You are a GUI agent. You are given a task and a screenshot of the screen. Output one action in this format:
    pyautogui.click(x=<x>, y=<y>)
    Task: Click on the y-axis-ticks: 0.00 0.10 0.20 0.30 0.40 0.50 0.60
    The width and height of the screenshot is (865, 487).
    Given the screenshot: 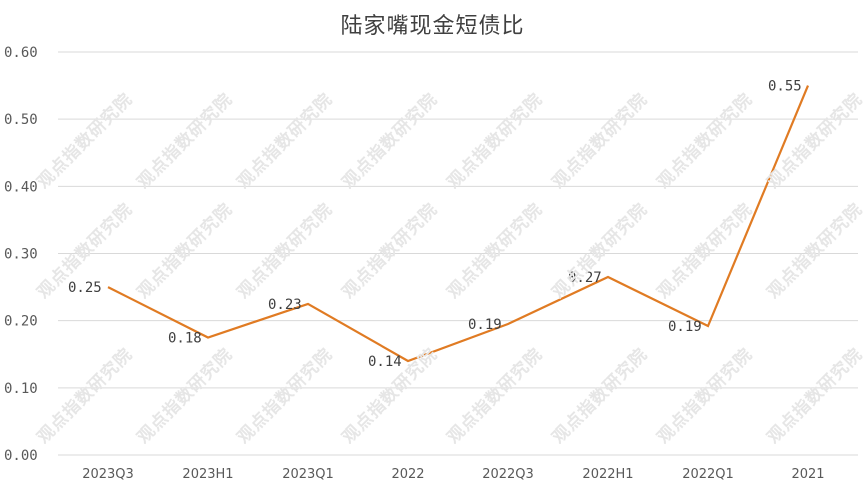 What is the action you would take?
    pyautogui.click(x=21, y=254)
    